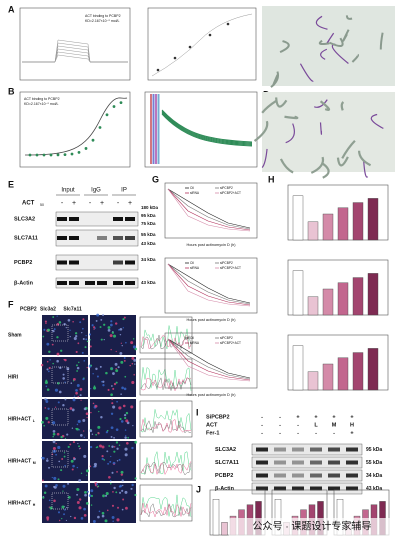 This screenshot has width=401, height=545. I want to click on marker-label: 43 kDa, so click(148, 282).